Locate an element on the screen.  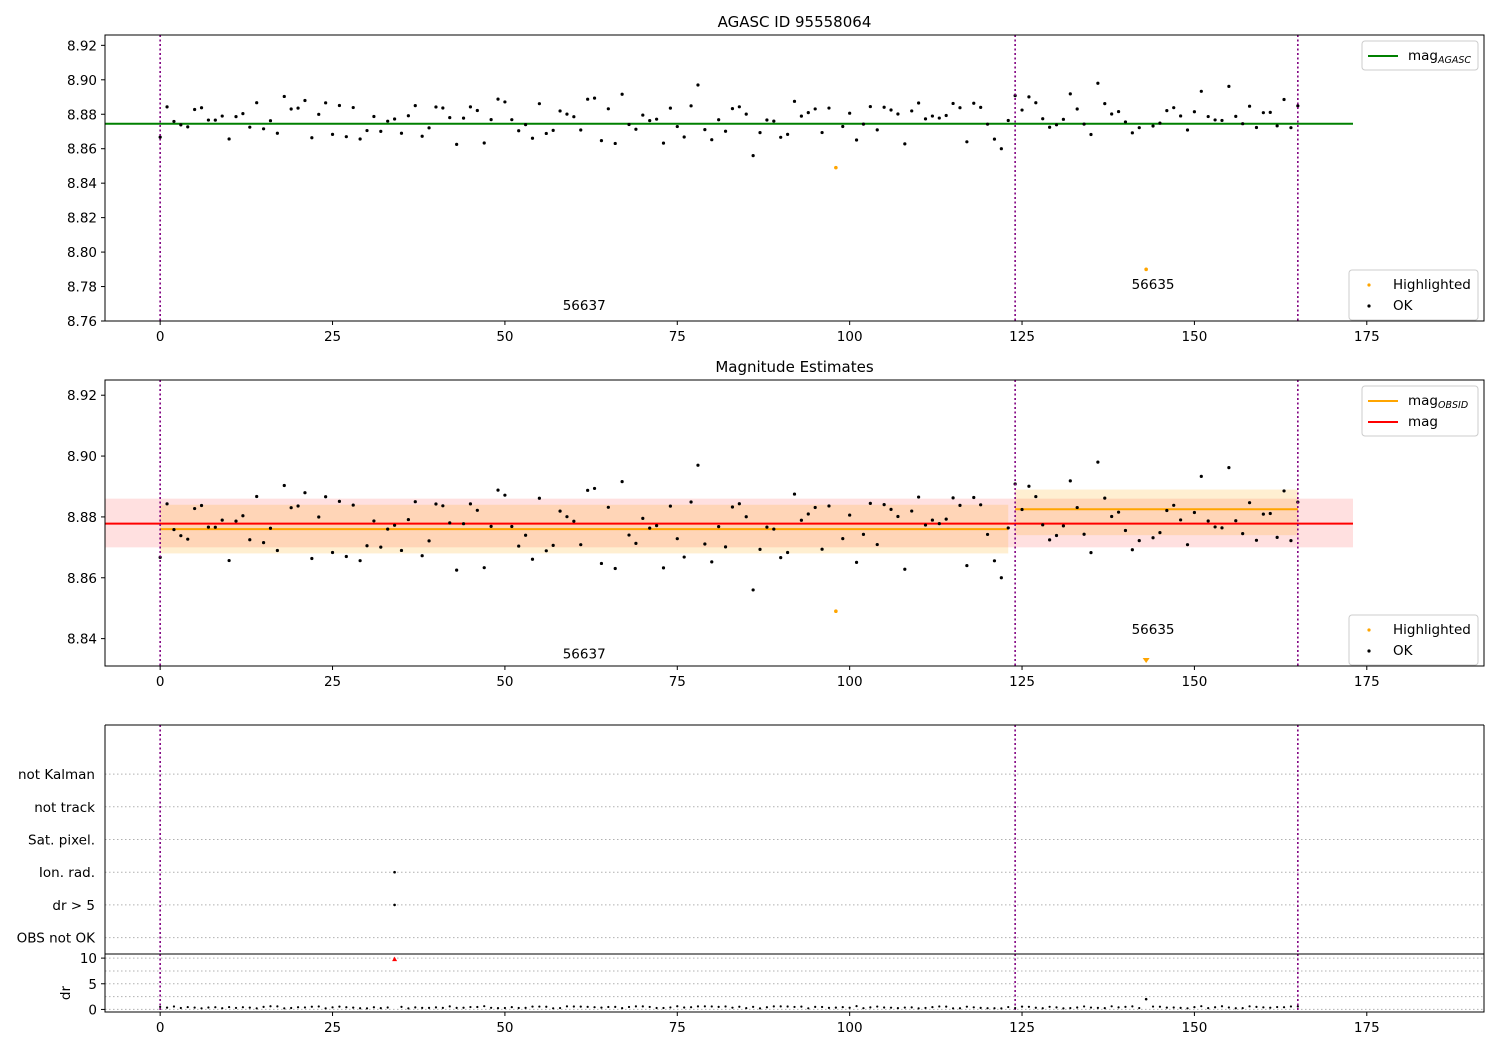
legend-dot-swatch is located at coordinates (1369, 306).